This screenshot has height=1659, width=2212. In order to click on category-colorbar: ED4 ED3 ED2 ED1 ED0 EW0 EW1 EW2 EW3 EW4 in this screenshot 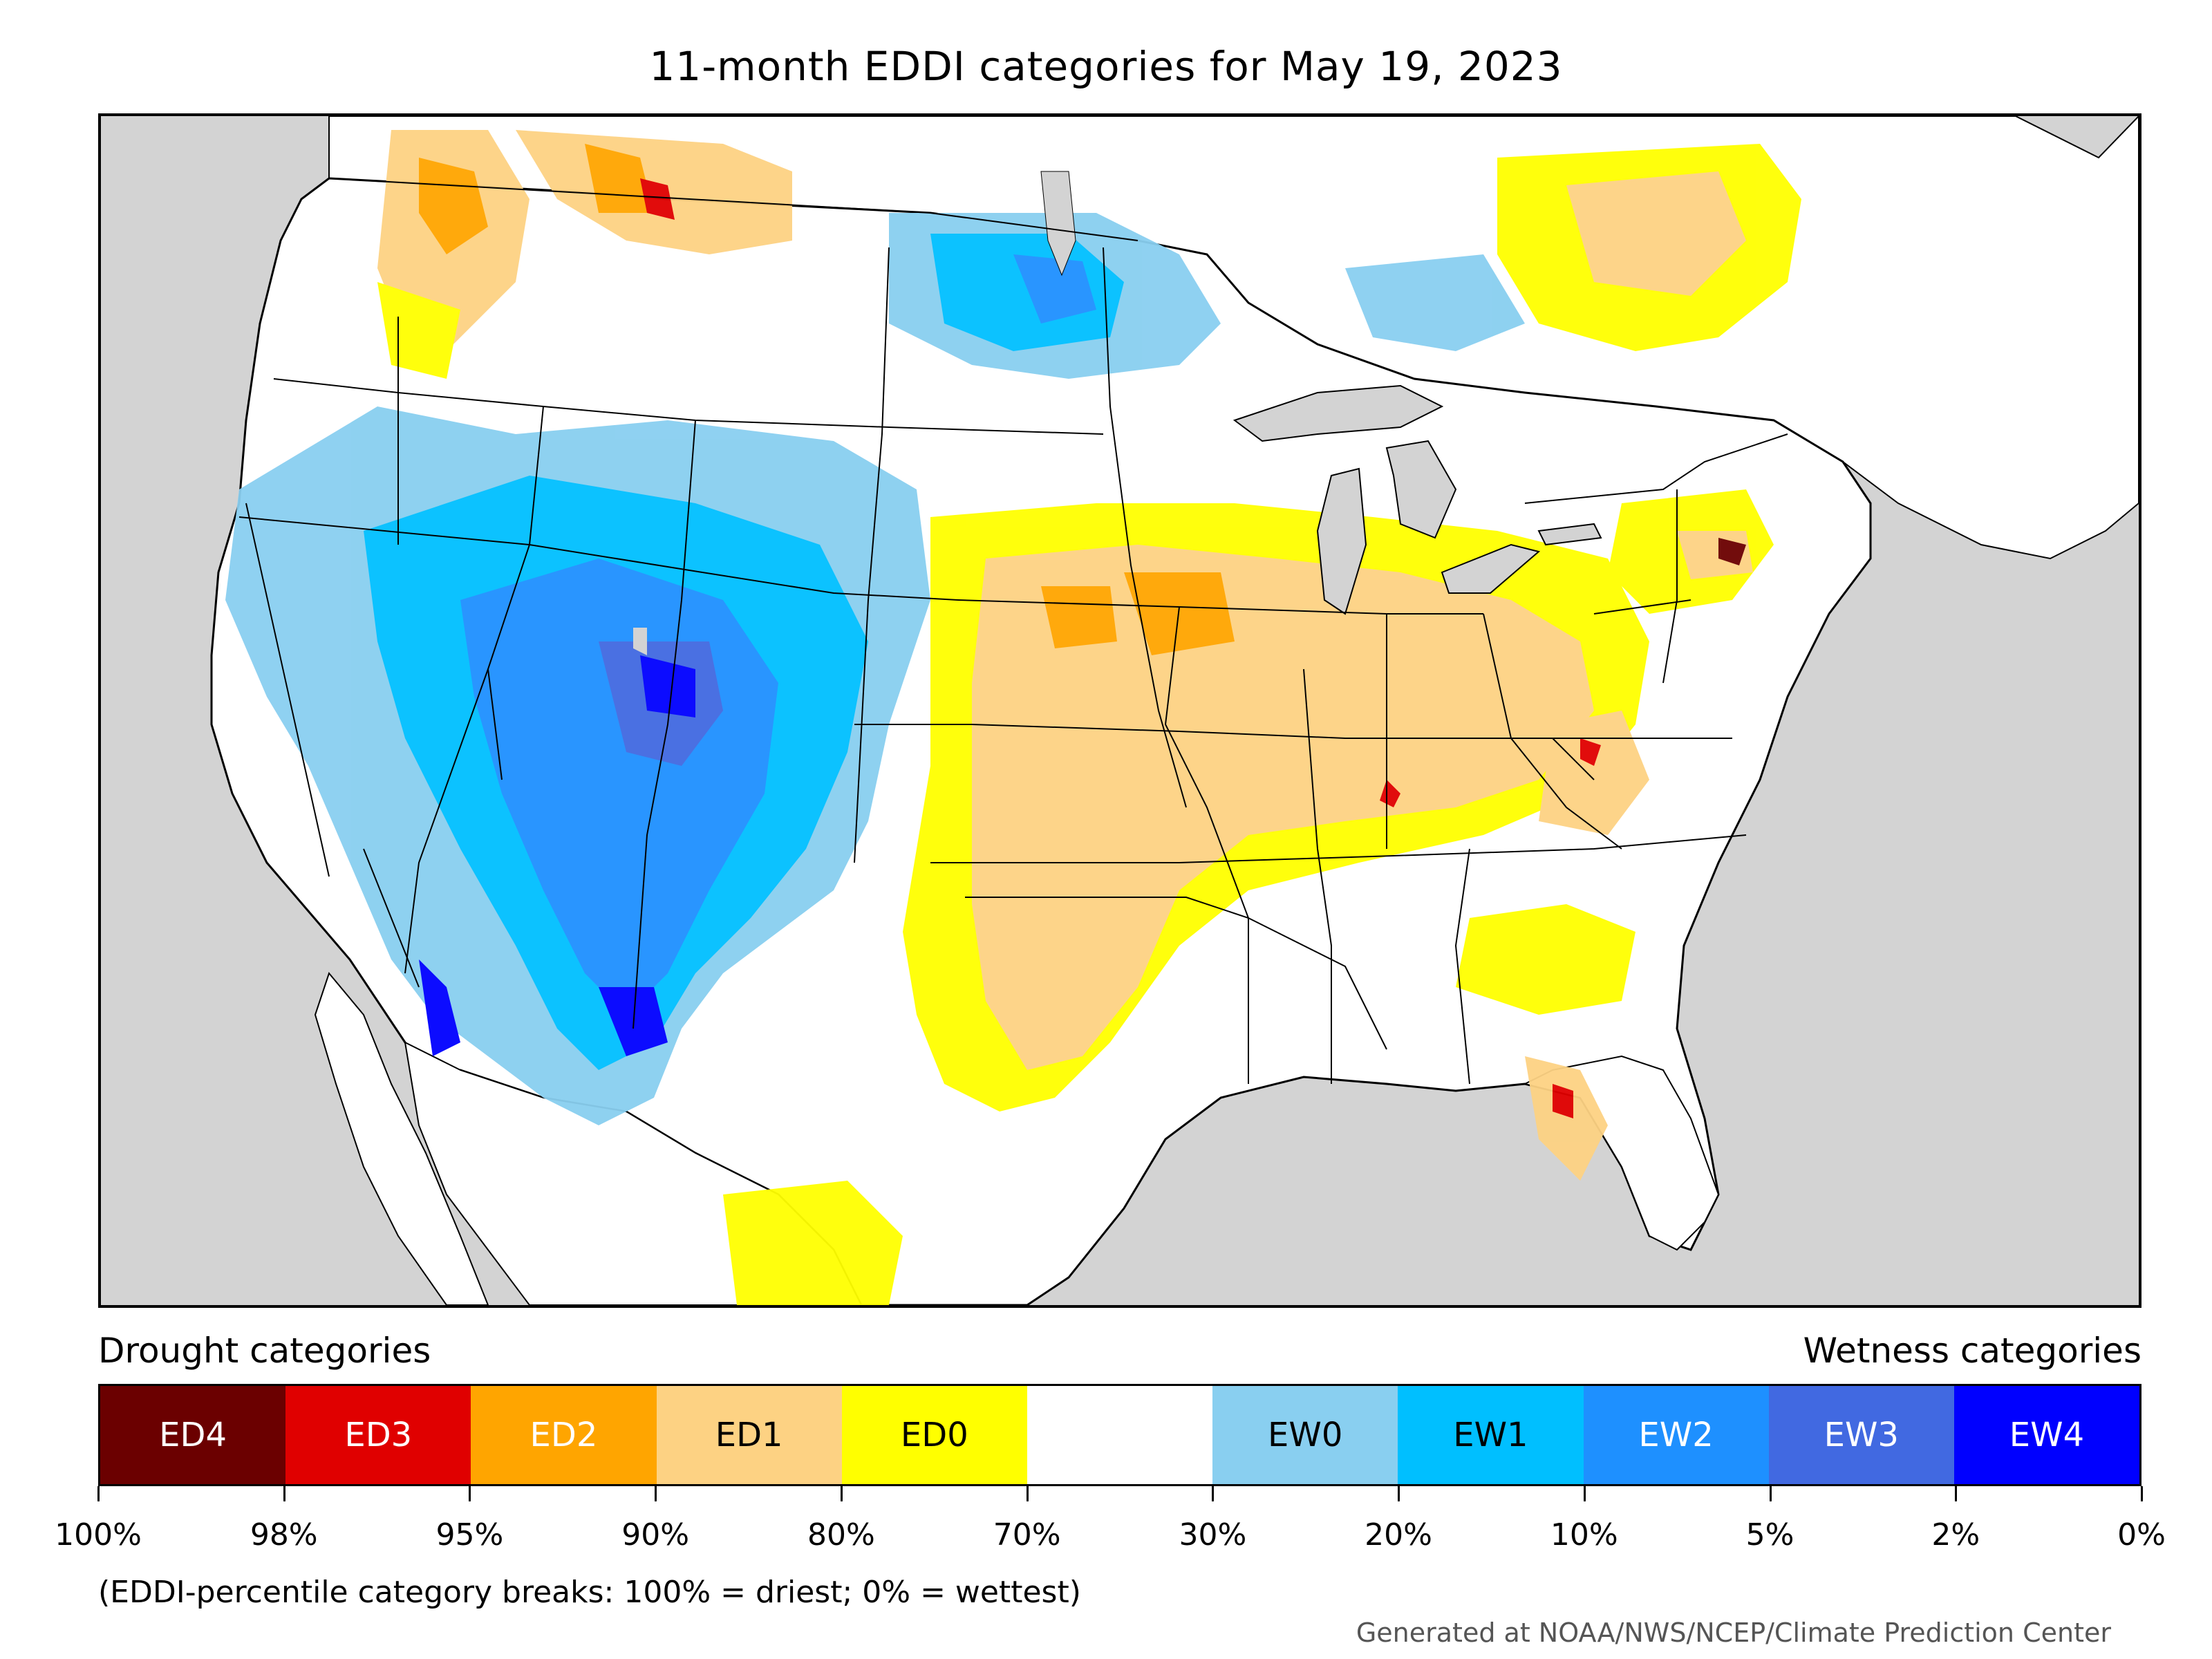, I will do `click(1119, 1435)`.